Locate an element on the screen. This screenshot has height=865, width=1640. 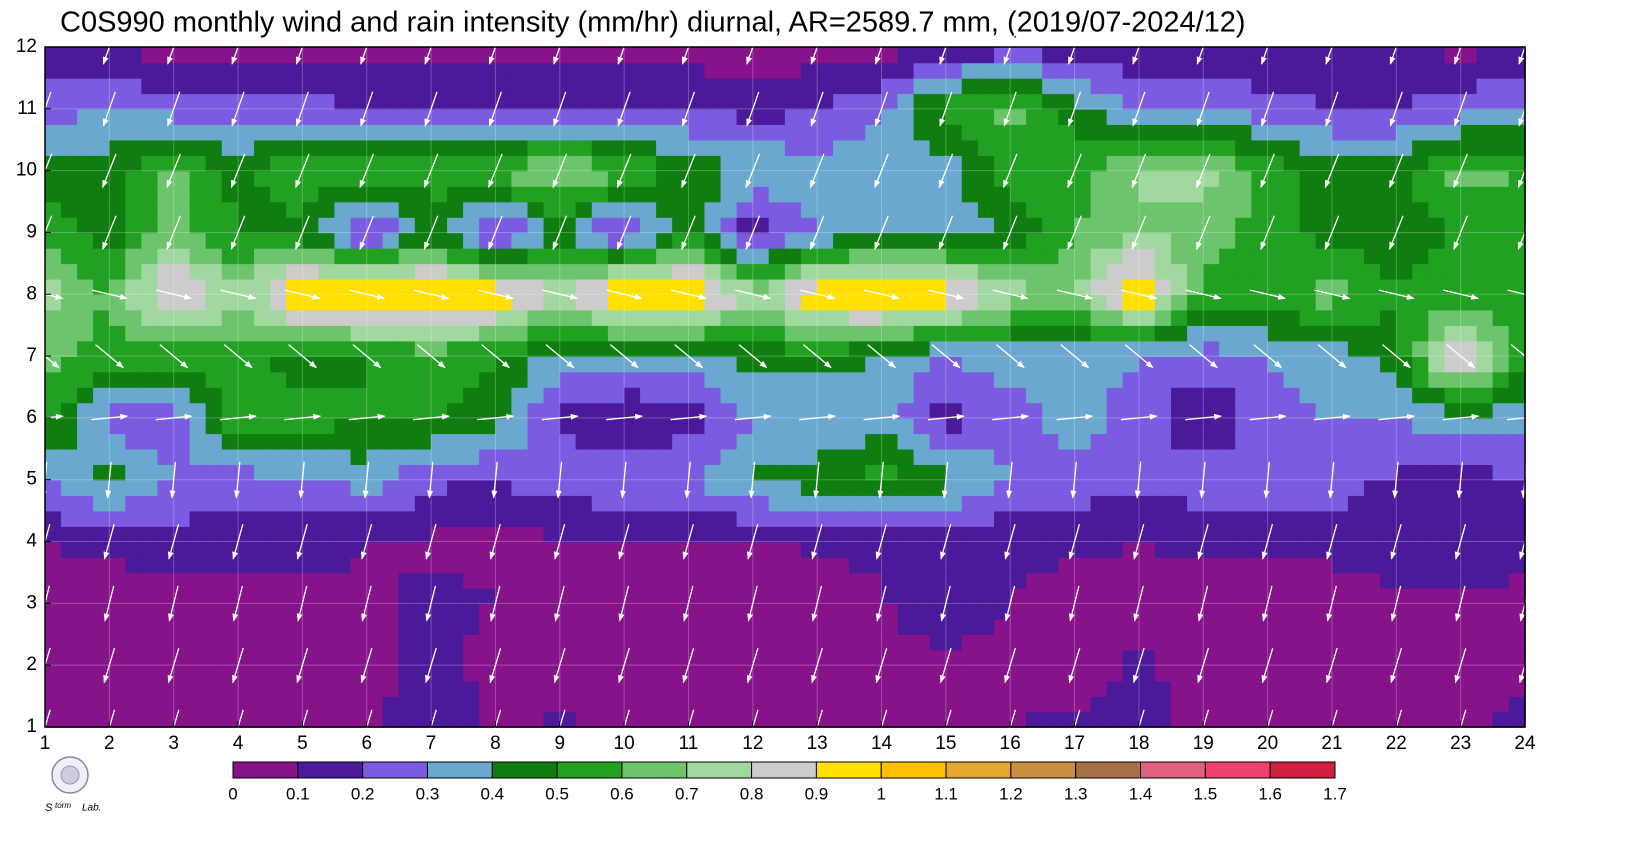
colorbar-label: 1.2 is located at coordinates (1011, 793).